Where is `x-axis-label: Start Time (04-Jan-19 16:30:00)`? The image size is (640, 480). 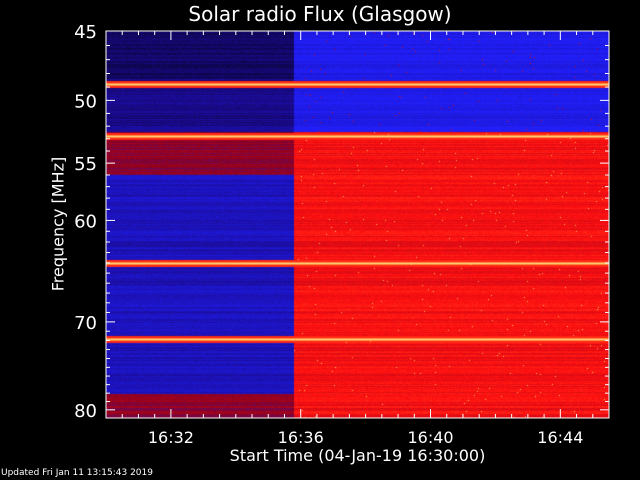 x-axis-label: Start Time (04-Jan-19 16:30:00) is located at coordinates (357, 455).